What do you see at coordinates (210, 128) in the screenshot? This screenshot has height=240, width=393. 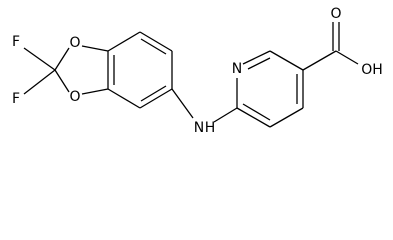 I see `atom-label: H` at bounding box center [210, 128].